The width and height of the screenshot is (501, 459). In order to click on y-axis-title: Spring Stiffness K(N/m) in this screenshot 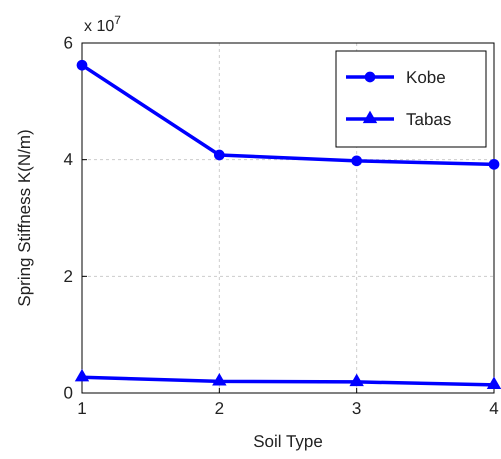, I will do `click(24, 218)`.